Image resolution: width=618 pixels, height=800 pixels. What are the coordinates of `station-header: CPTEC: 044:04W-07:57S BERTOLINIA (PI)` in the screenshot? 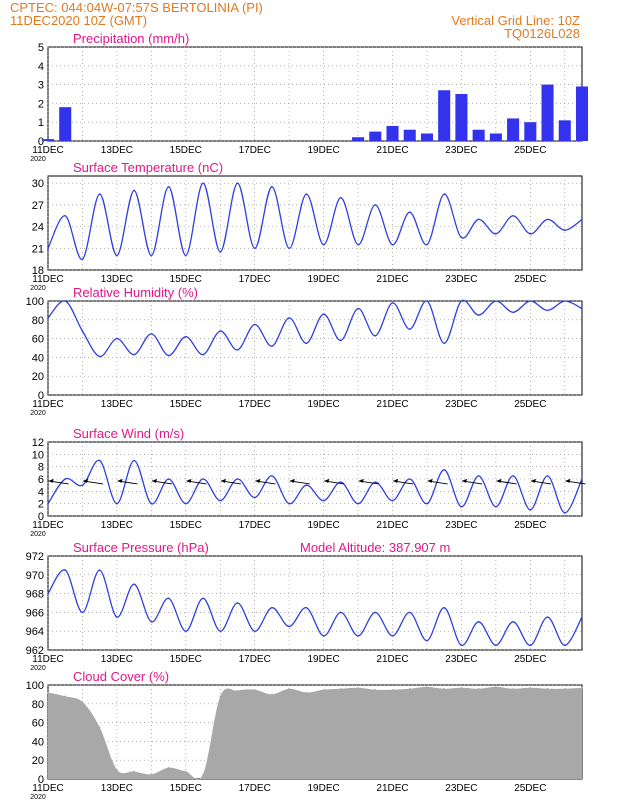 It's located at (136, 7).